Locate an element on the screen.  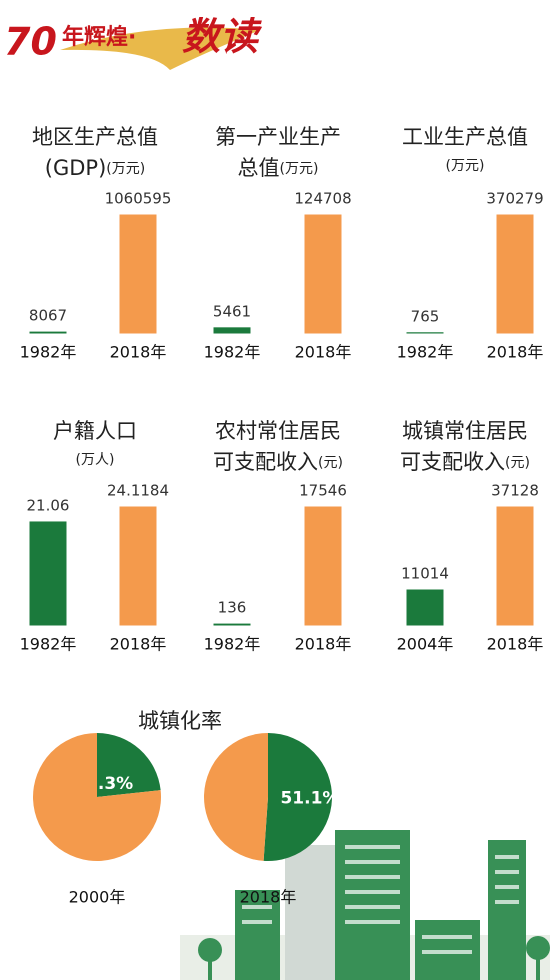
value-label: 21.06 is located at coordinates (48, 505).